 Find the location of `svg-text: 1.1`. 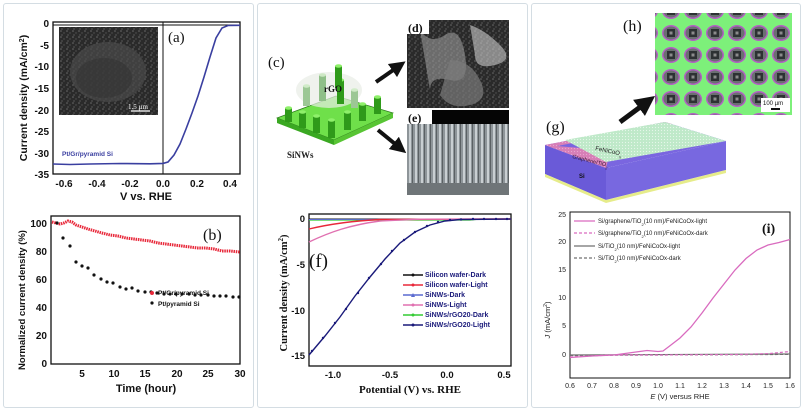

svg-text: 1.1 is located at coordinates (680, 386).